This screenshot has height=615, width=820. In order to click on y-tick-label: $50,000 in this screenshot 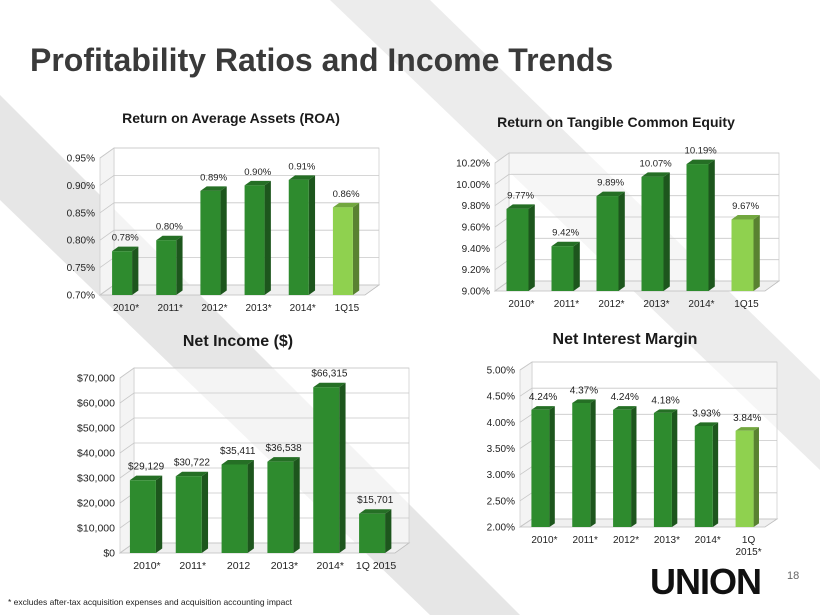, I will do `click(96, 429)`.